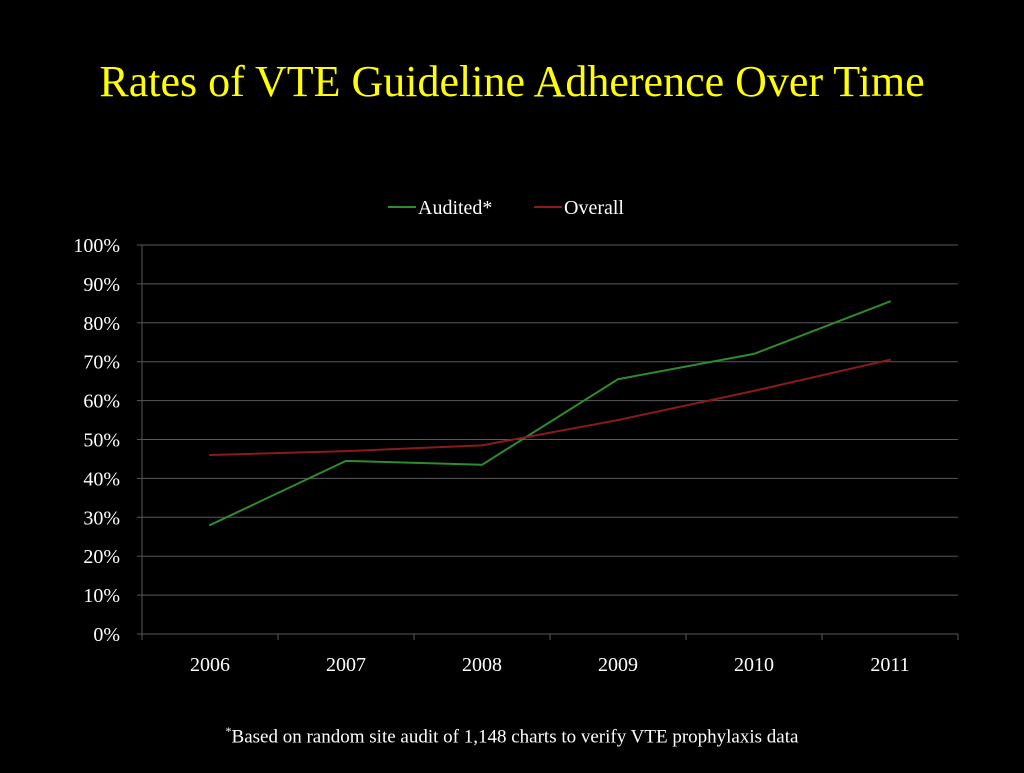 The height and width of the screenshot is (773, 1024). I want to click on y-tick-label: 100%, so click(96, 246).